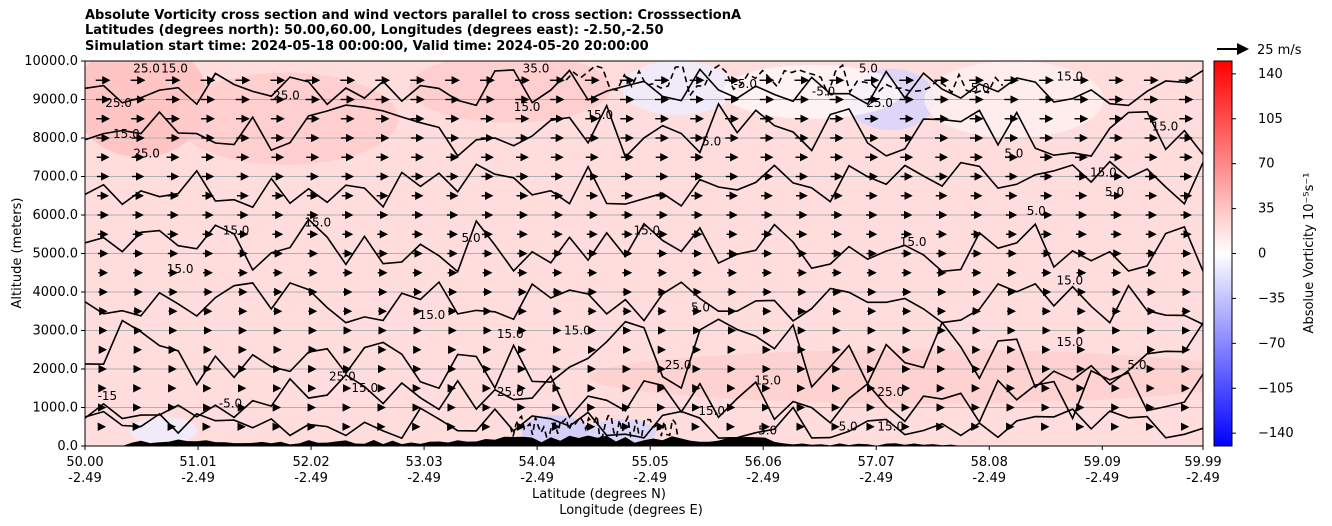  Describe the element at coordinates (1279, 50) in the screenshot. I see `quiver-key-label: 25 m/s` at that location.